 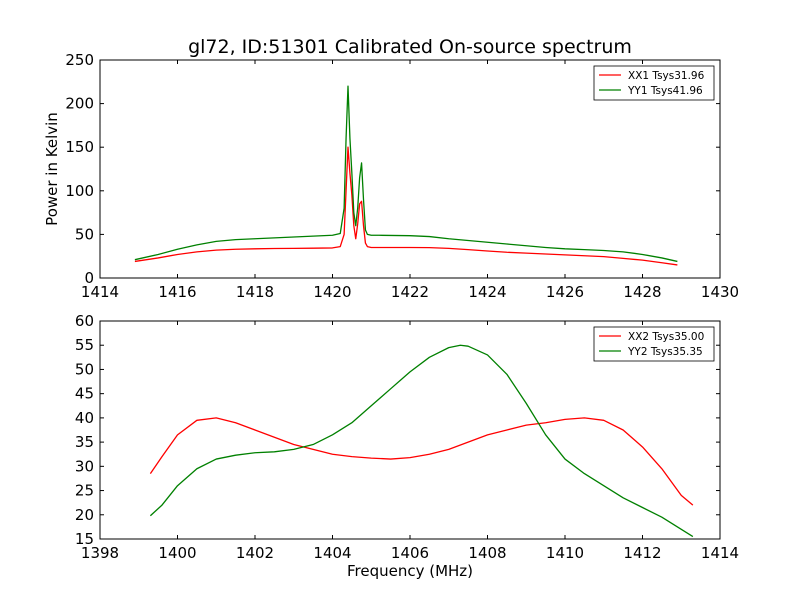 What do you see at coordinates (332, 292) in the screenshot?
I see `top-panel-x-tick-label: 1420` at bounding box center [332, 292].